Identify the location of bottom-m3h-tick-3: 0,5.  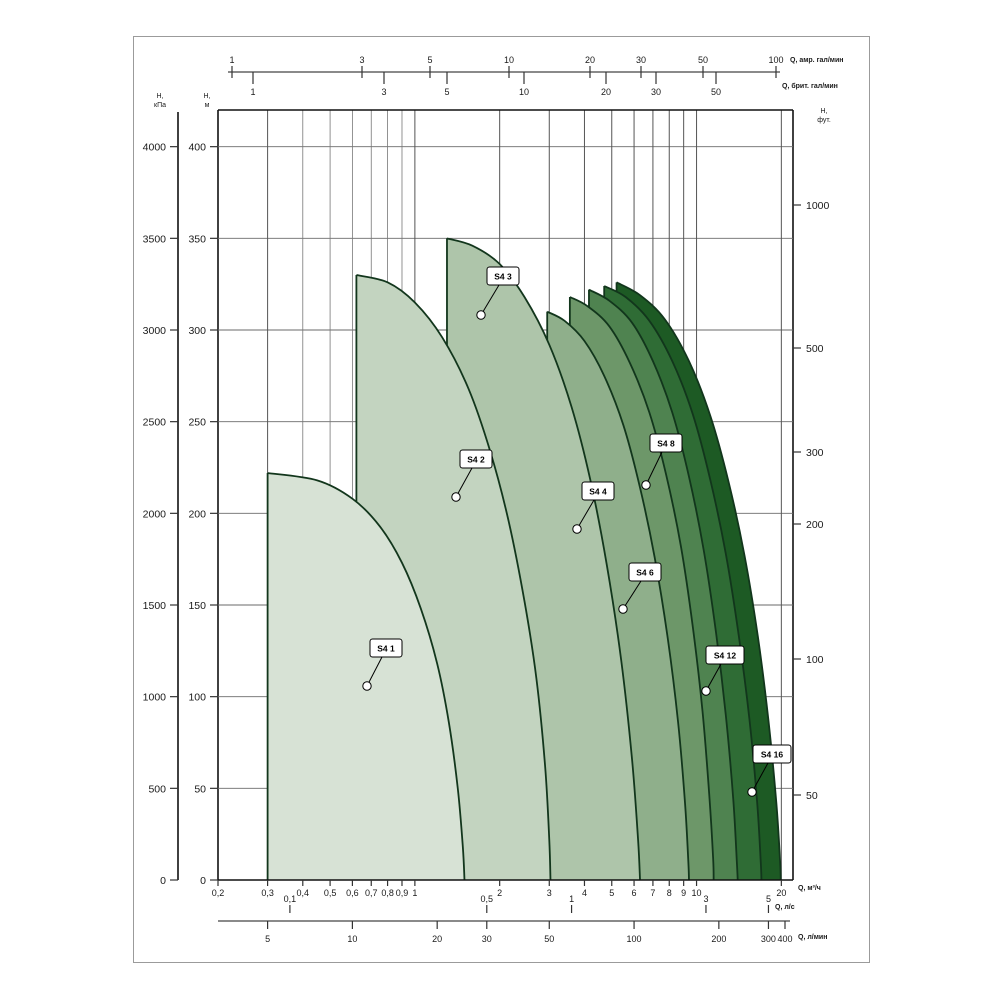
(330, 893).